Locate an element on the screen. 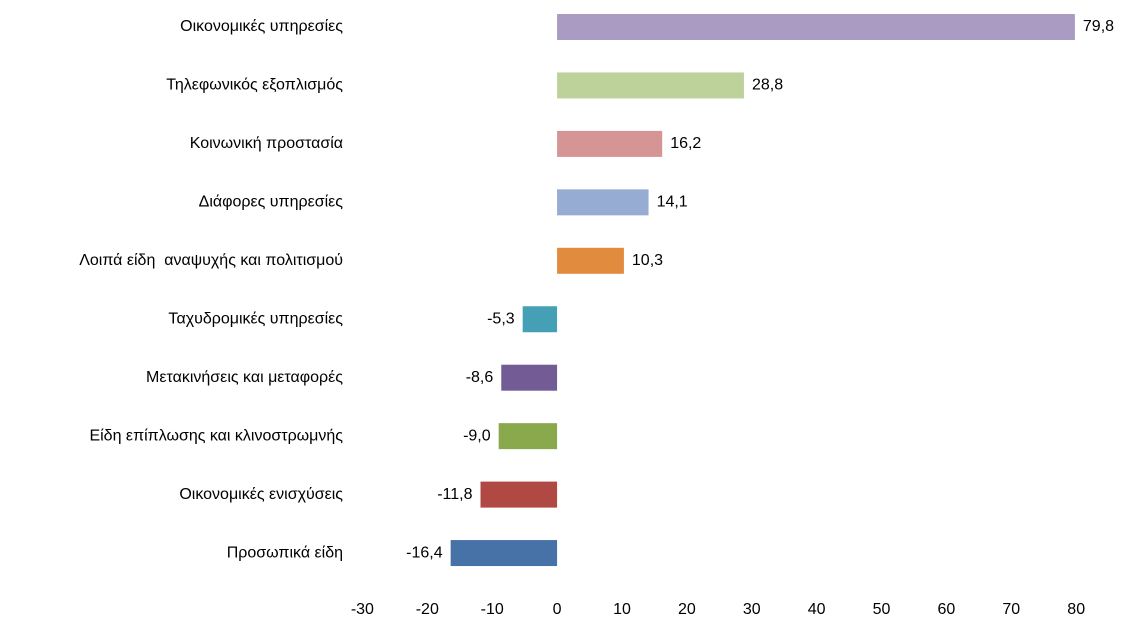 The height and width of the screenshot is (619, 1132). value-label: 28,8 is located at coordinates (767, 85).